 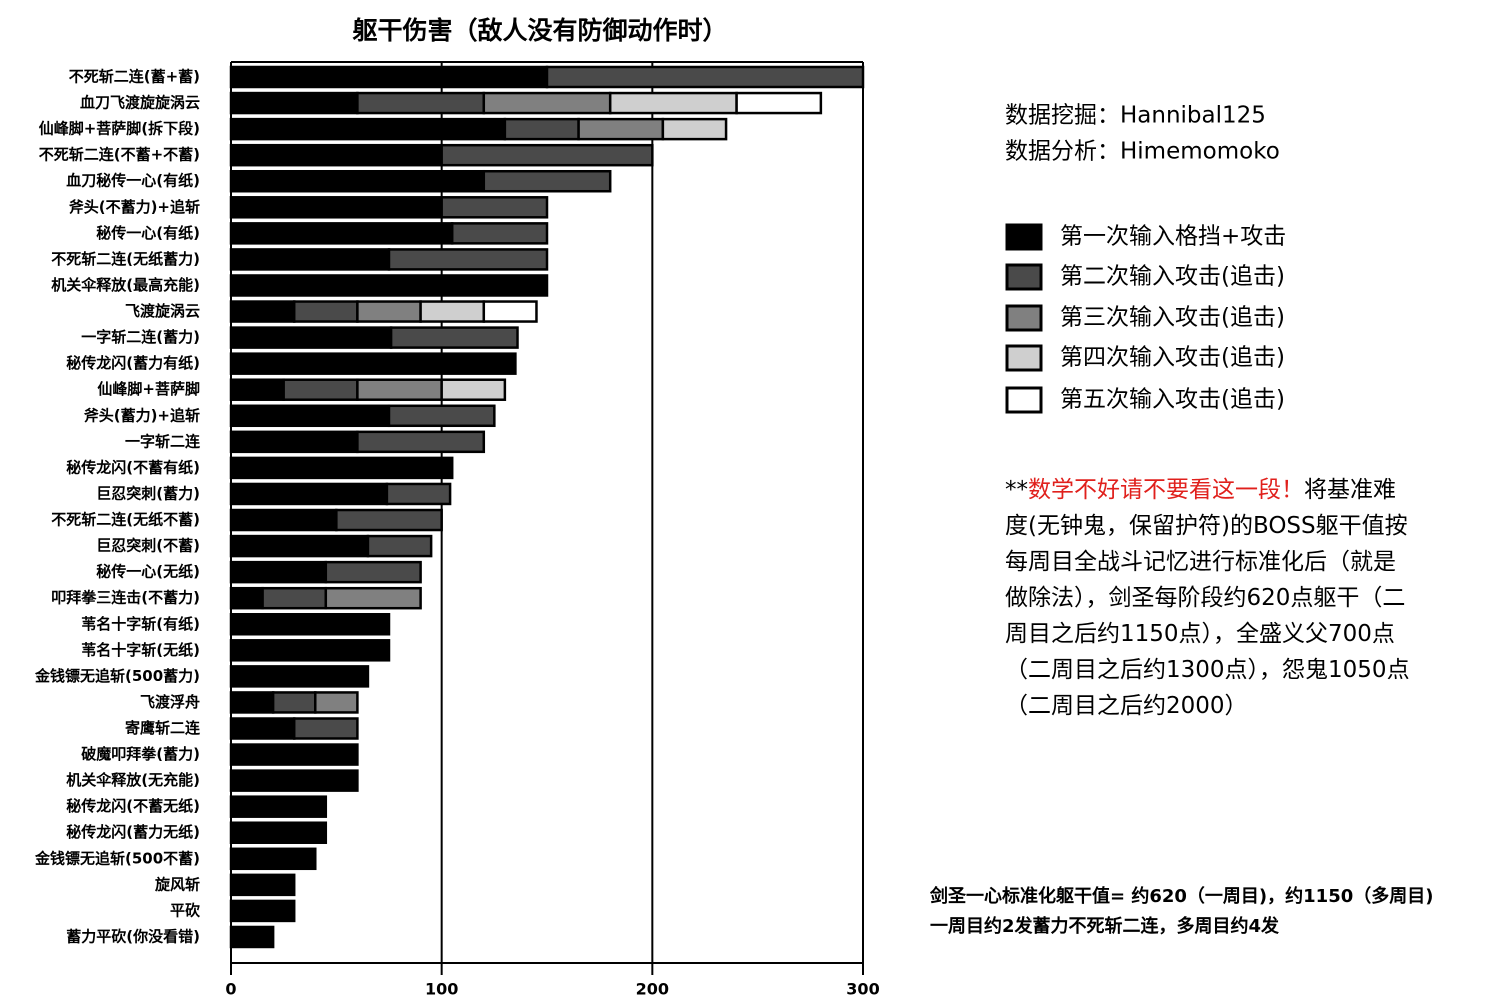 What do you see at coordinates (133, 467) in the screenshot?
I see `y-tick-label: 秘传龙闪(不蓄有纸)` at bounding box center [133, 467].